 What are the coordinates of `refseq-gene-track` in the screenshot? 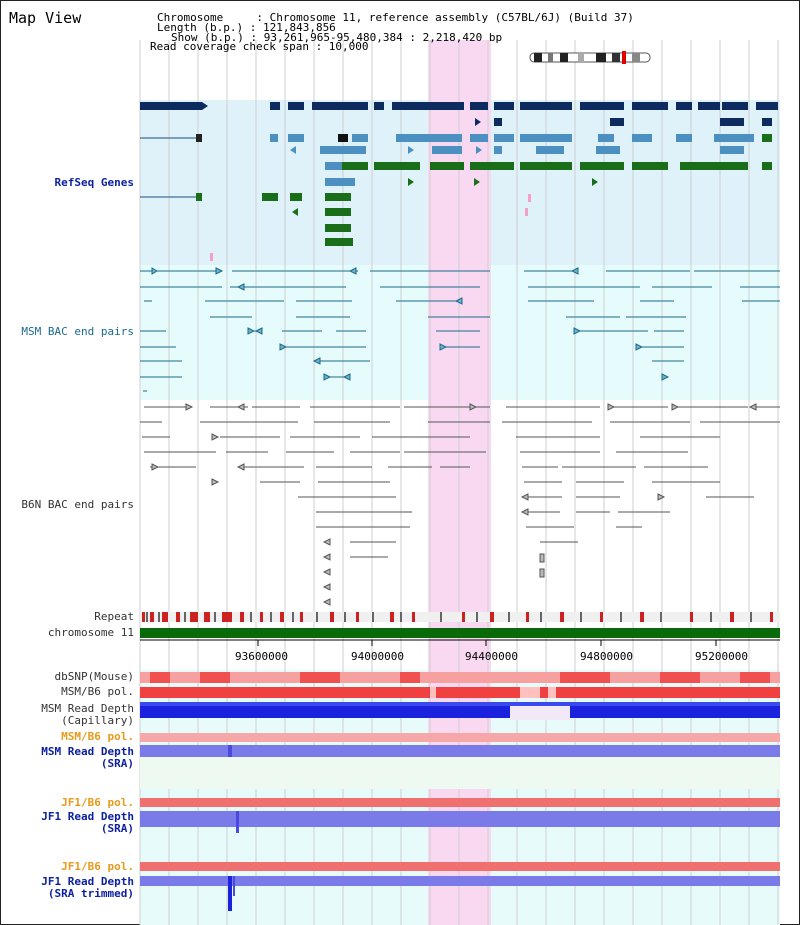 It's located at (459, 181).